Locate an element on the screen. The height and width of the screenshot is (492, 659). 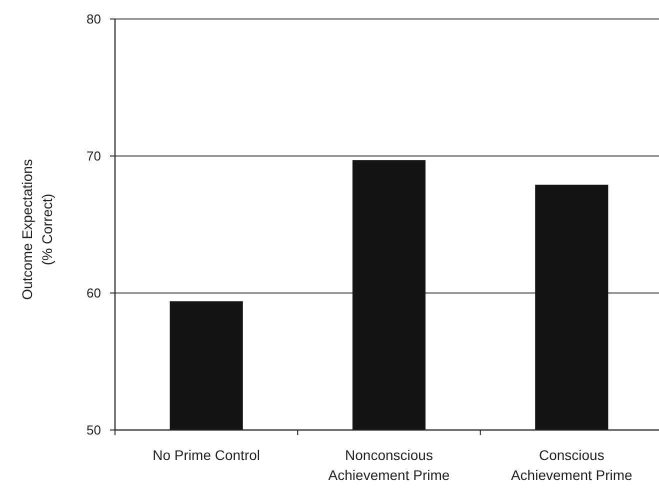
y-tick-label: 80 is located at coordinates (93, 19).